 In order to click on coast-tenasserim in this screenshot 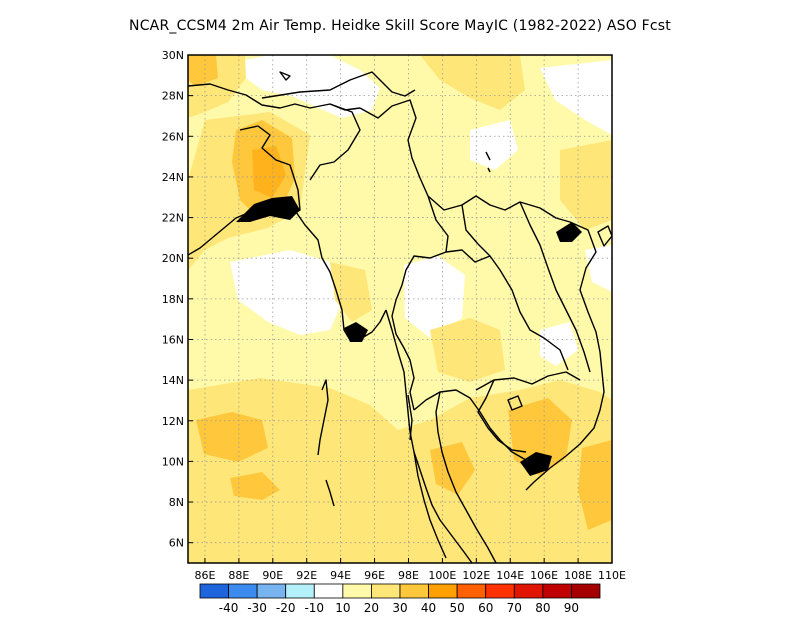, I will do `click(416, 434)`.